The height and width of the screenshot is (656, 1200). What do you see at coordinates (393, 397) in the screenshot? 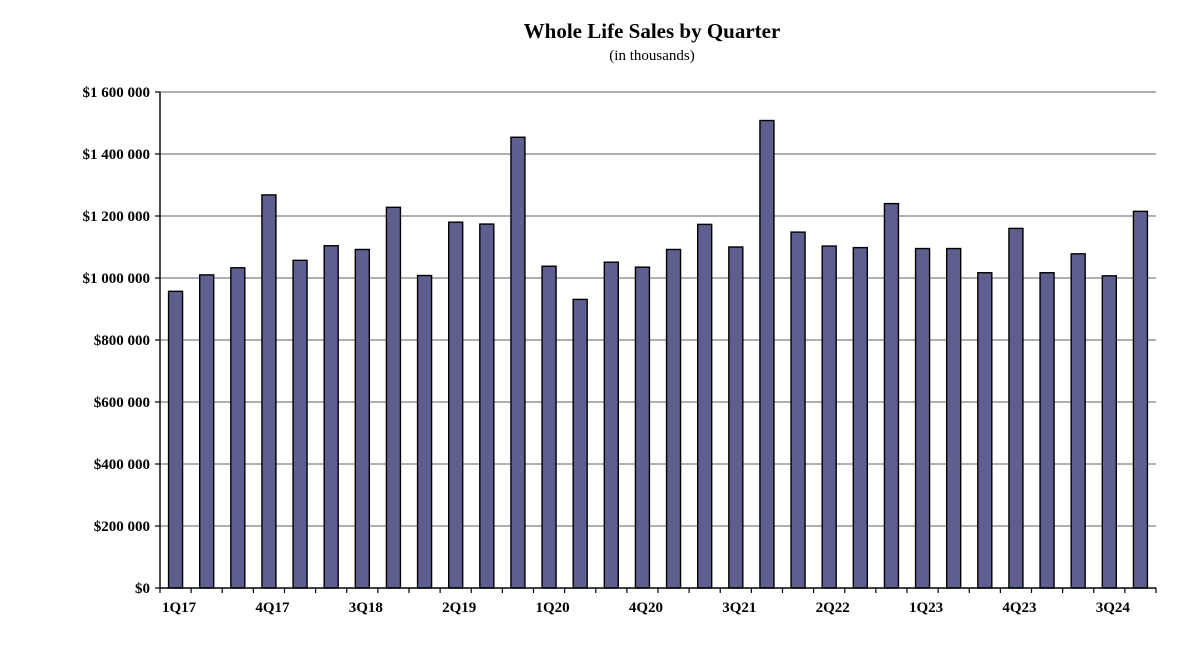
I see `bar-4Q18` at bounding box center [393, 397].